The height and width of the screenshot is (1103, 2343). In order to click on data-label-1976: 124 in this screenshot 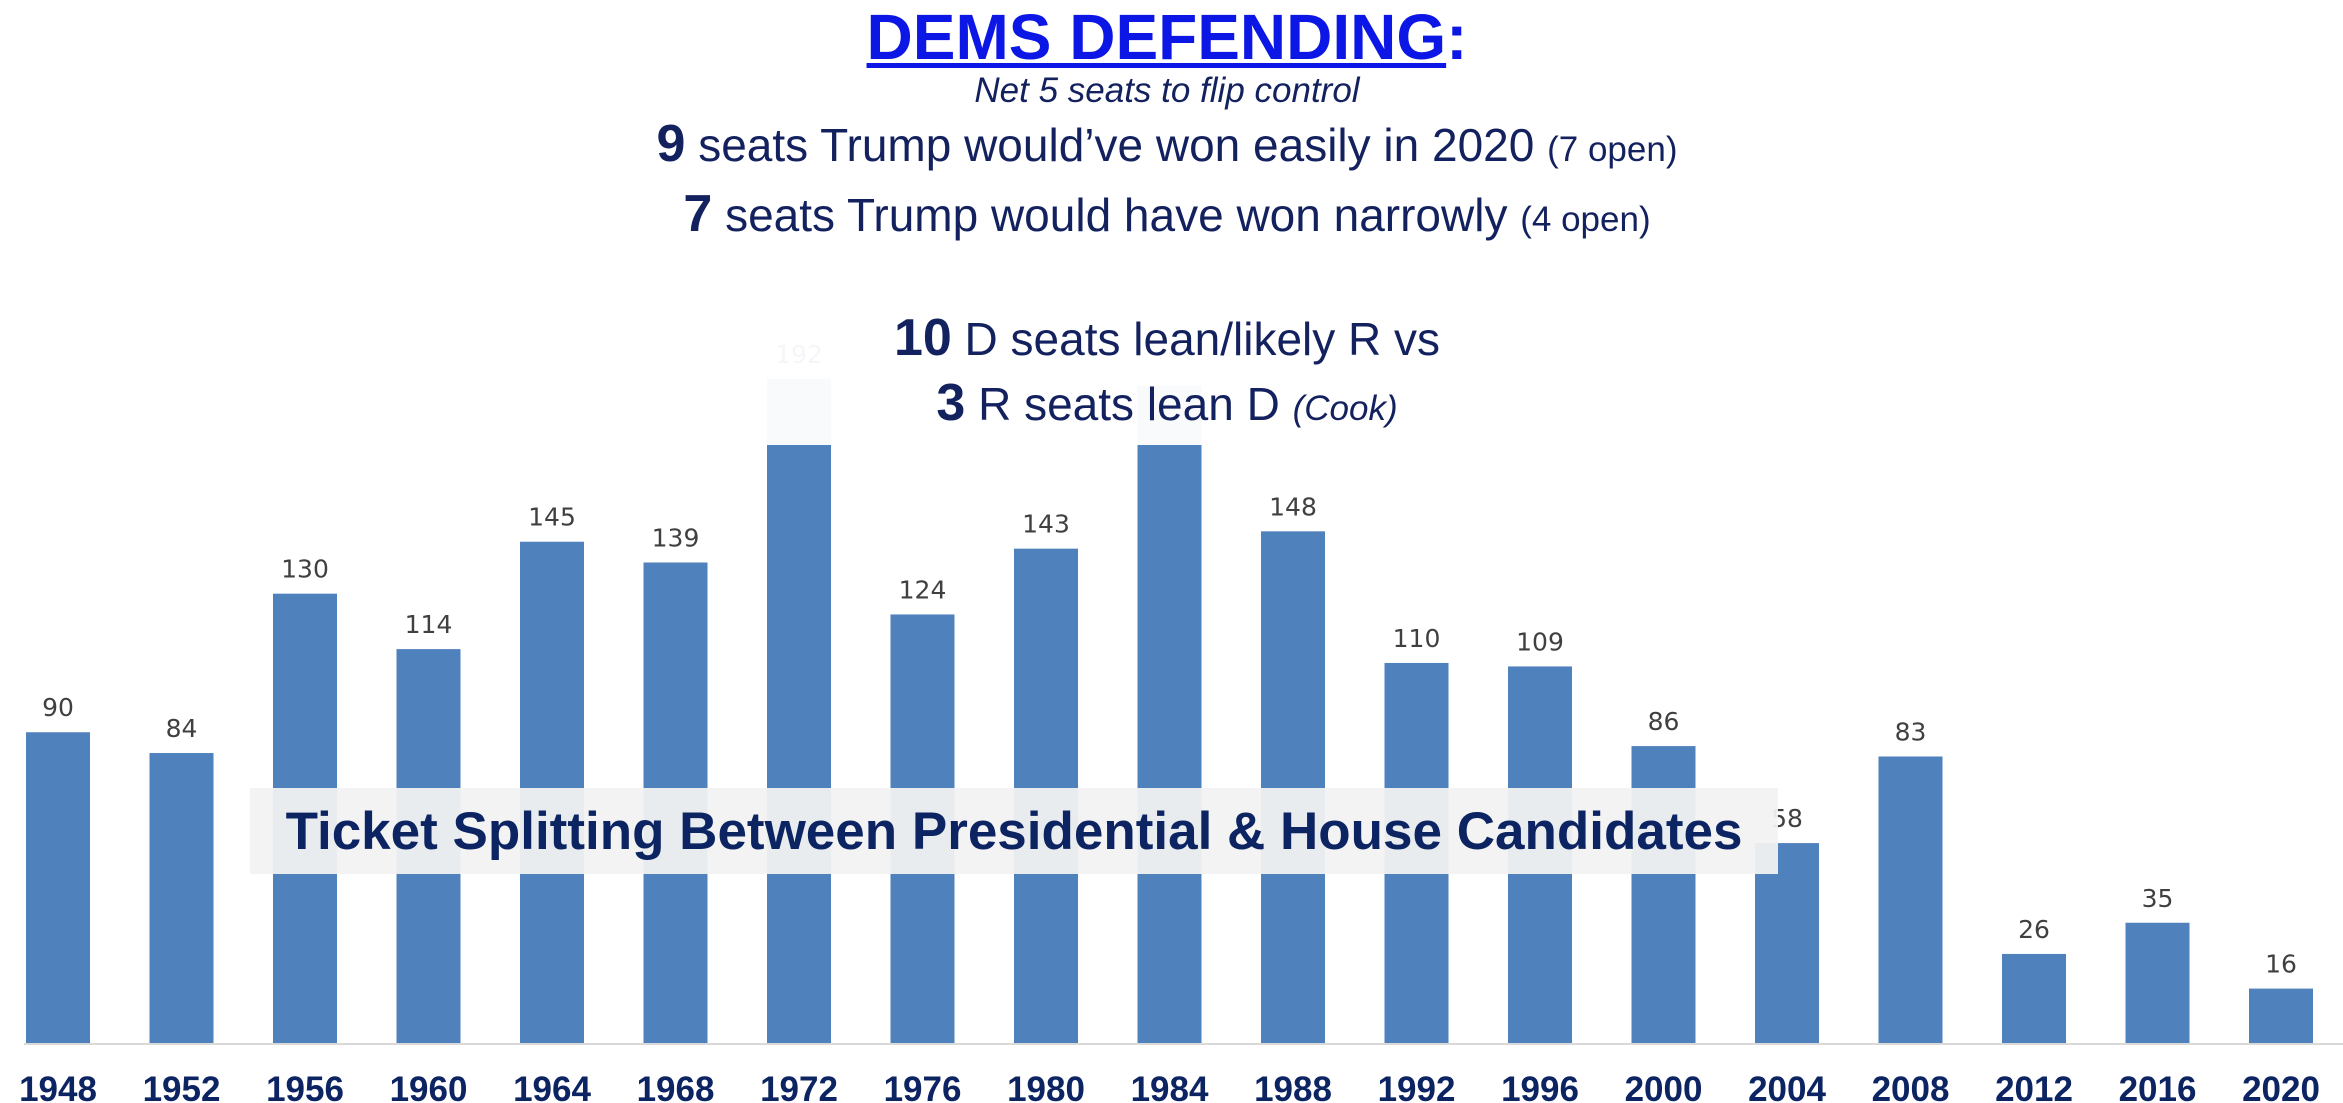, I will do `click(923, 589)`.